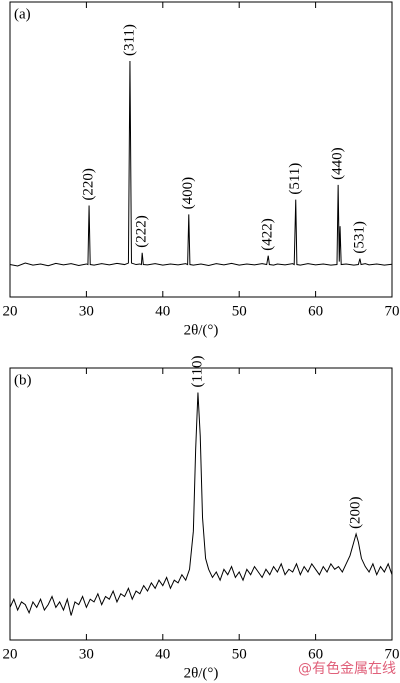 The image size is (400, 683). What do you see at coordinates (338, 163) in the screenshot?
I see `peak-label: (440)` at bounding box center [338, 163].